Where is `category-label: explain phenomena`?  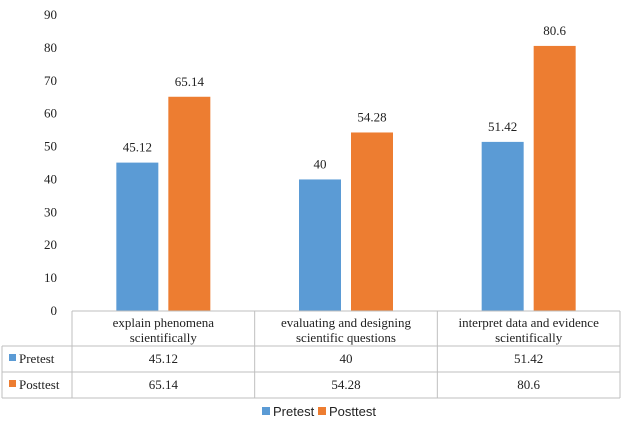
category-label: explain phenomena is located at coordinates (164, 322).